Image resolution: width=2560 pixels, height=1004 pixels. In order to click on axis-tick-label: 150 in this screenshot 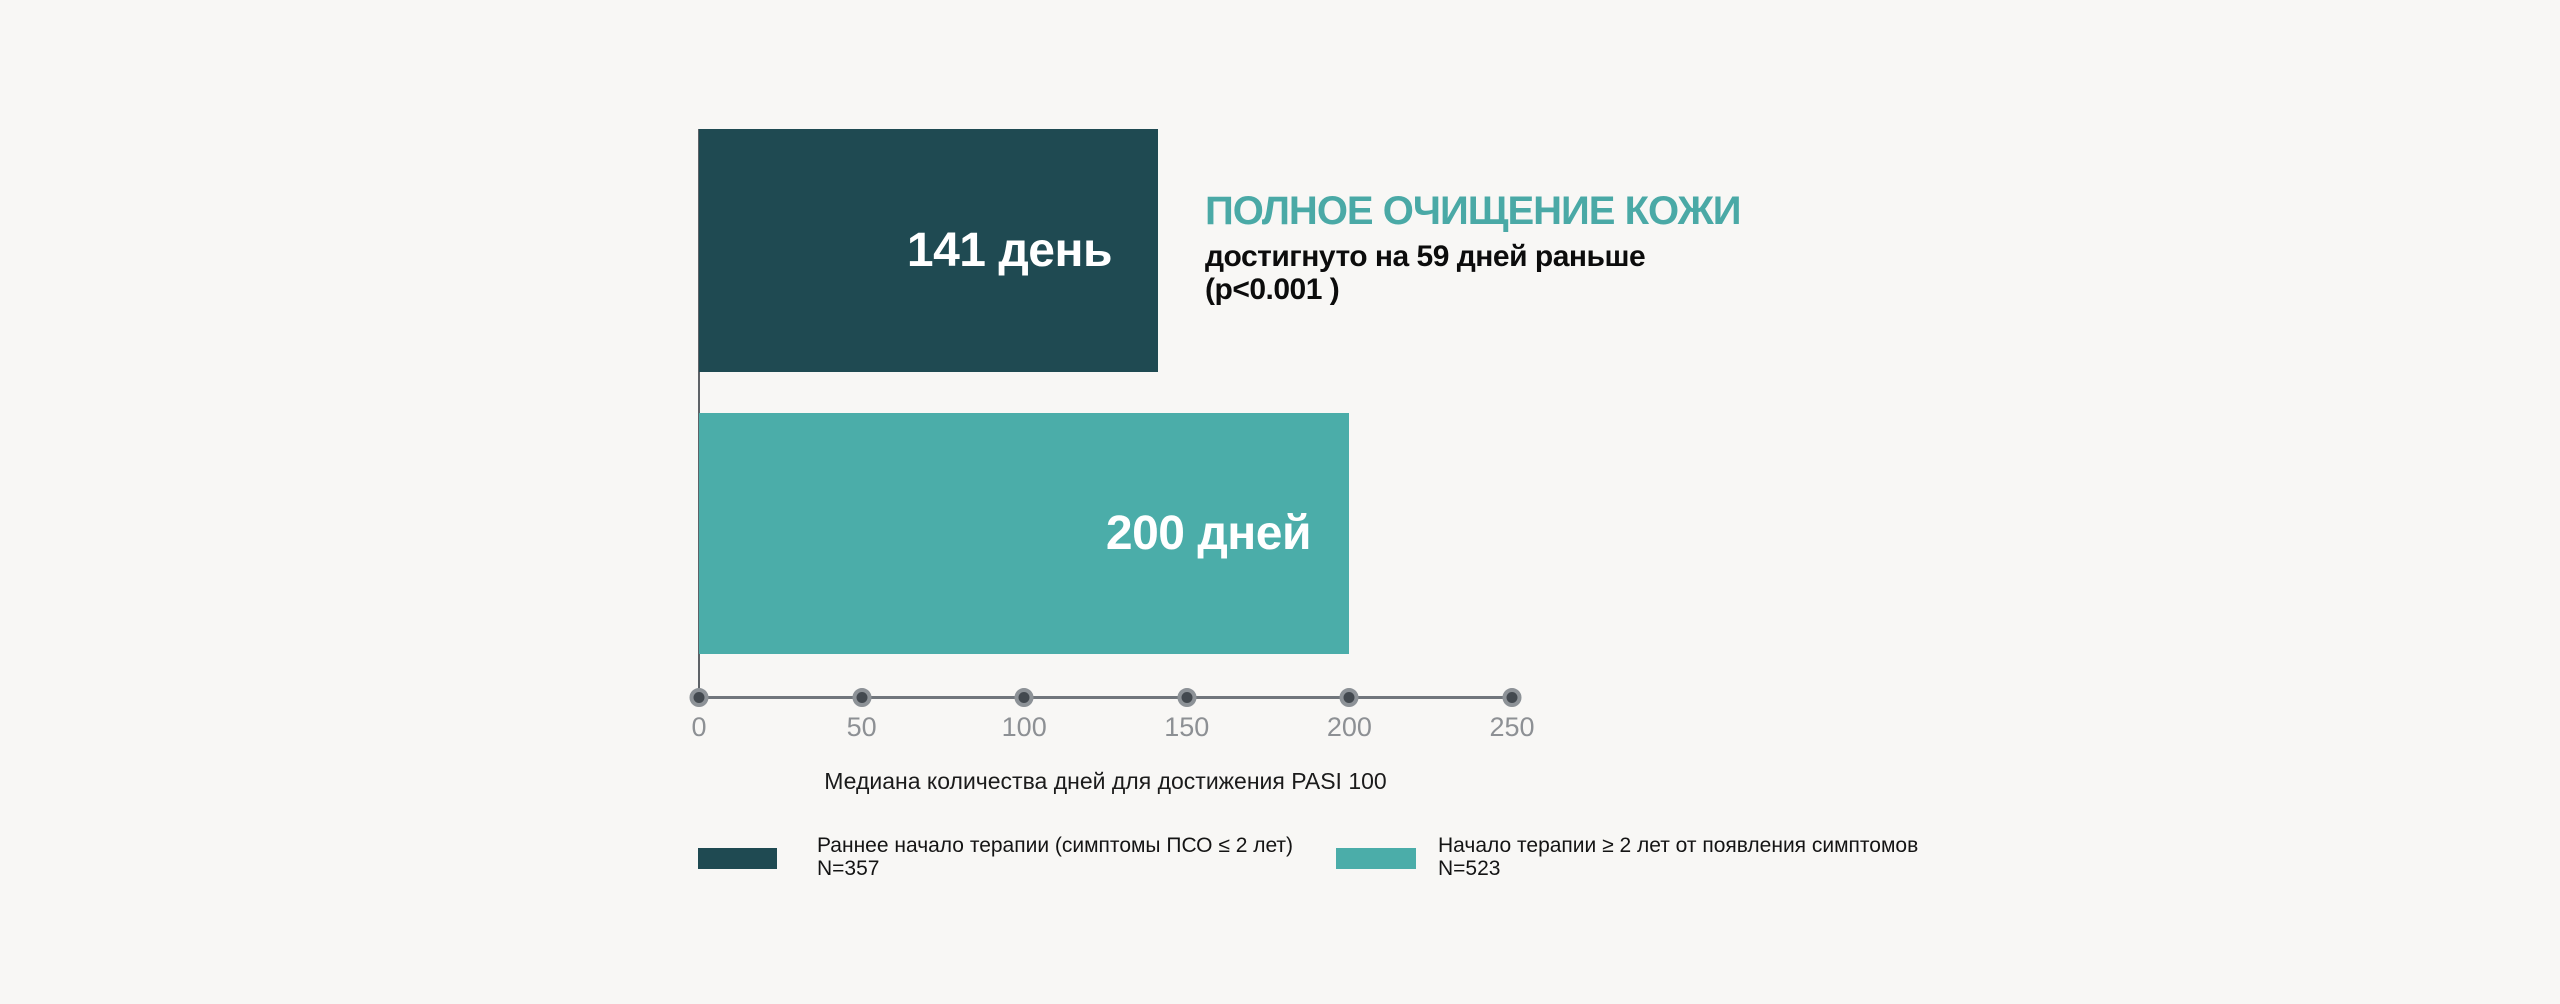, I will do `click(1187, 727)`.